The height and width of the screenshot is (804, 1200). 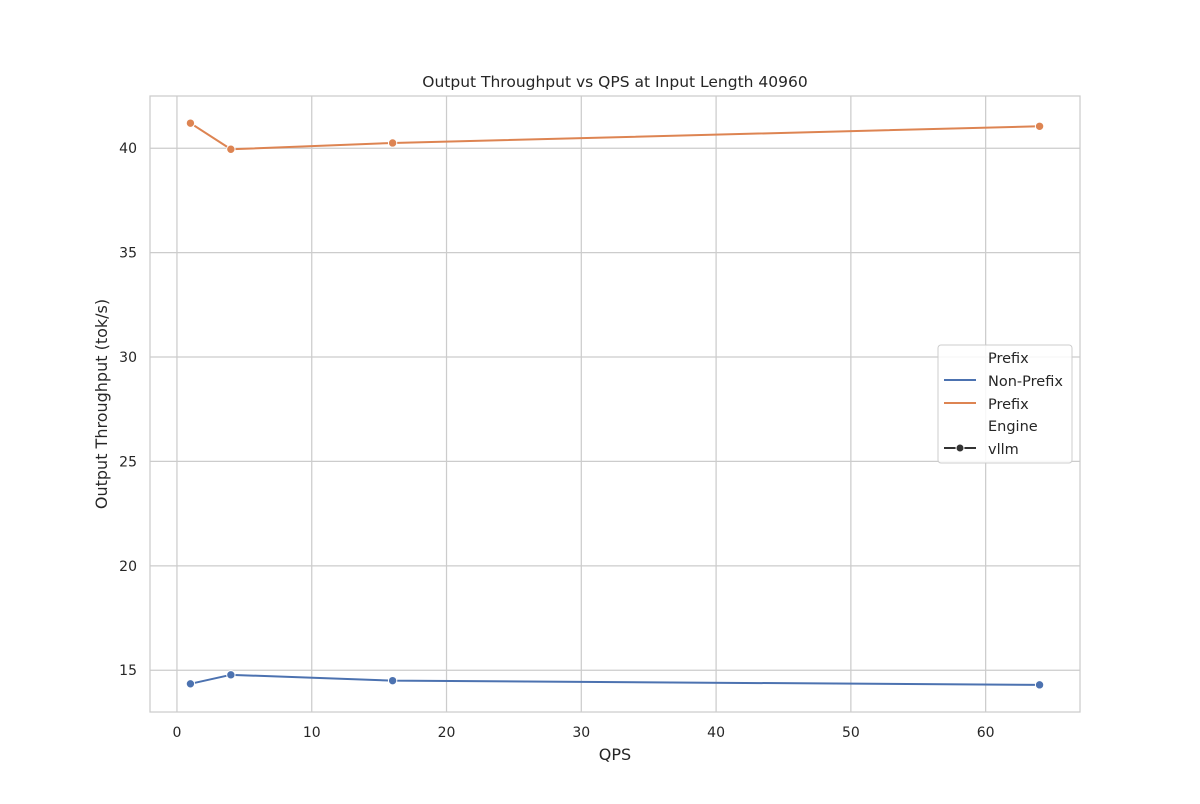 What do you see at coordinates (1025, 382) in the screenshot?
I see `legend-label-non-prefix: Non-Prefix` at bounding box center [1025, 382].